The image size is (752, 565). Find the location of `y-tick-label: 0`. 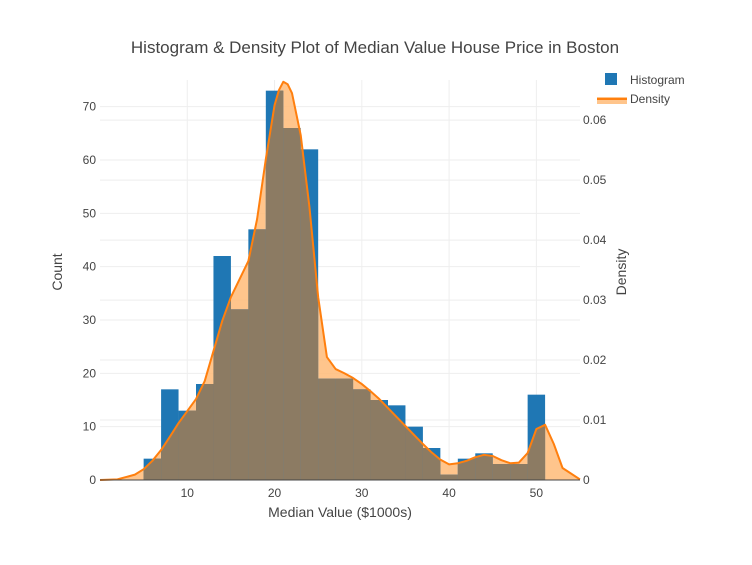

y-tick-label: 0 is located at coordinates (92, 480).